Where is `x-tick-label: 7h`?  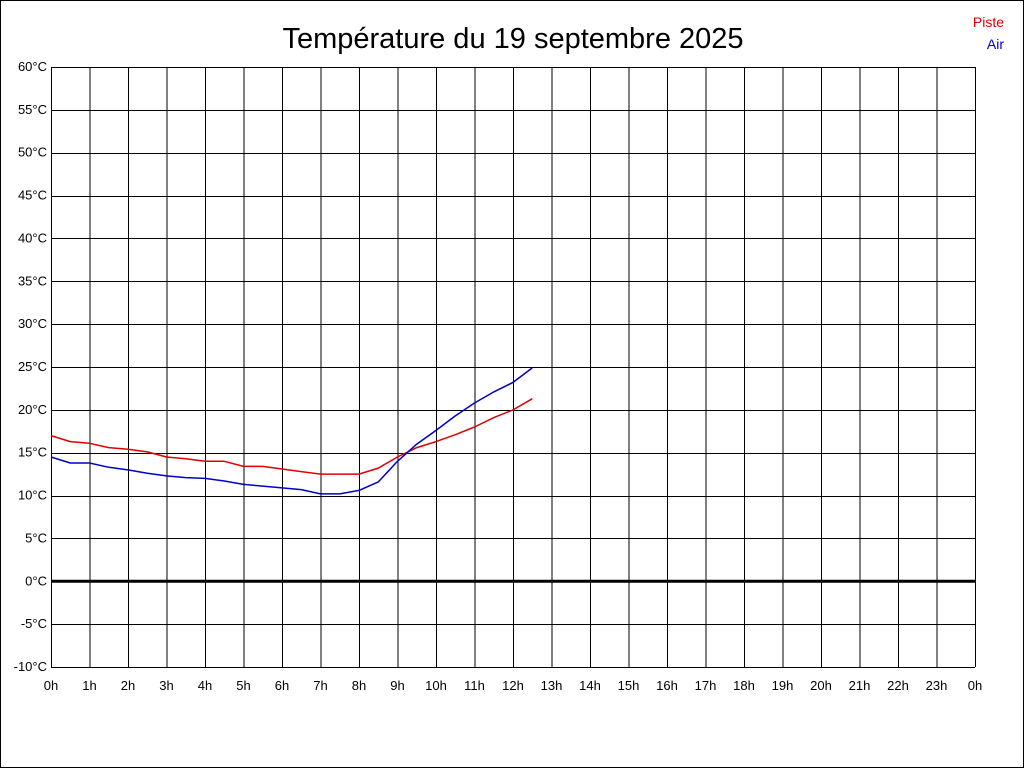 x-tick-label: 7h is located at coordinates (320, 685).